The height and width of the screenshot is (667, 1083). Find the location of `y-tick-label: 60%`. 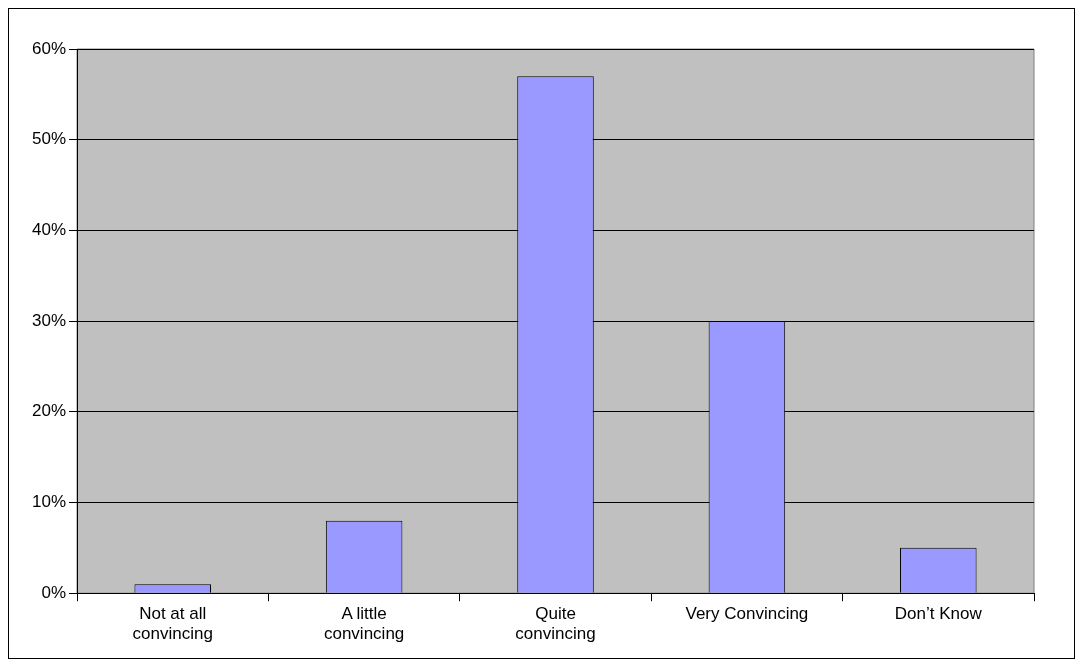

y-tick-label: 60% is located at coordinates (49, 48).